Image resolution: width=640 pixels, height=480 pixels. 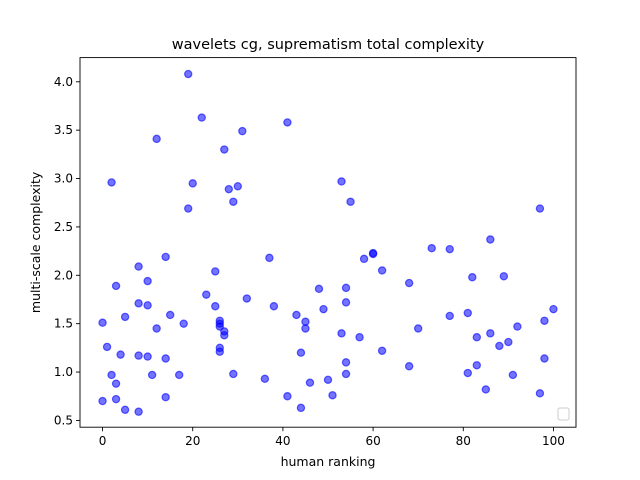 What do you see at coordinates (63, 420) in the screenshot?
I see `y-tick-label: 0.5` at bounding box center [63, 420].